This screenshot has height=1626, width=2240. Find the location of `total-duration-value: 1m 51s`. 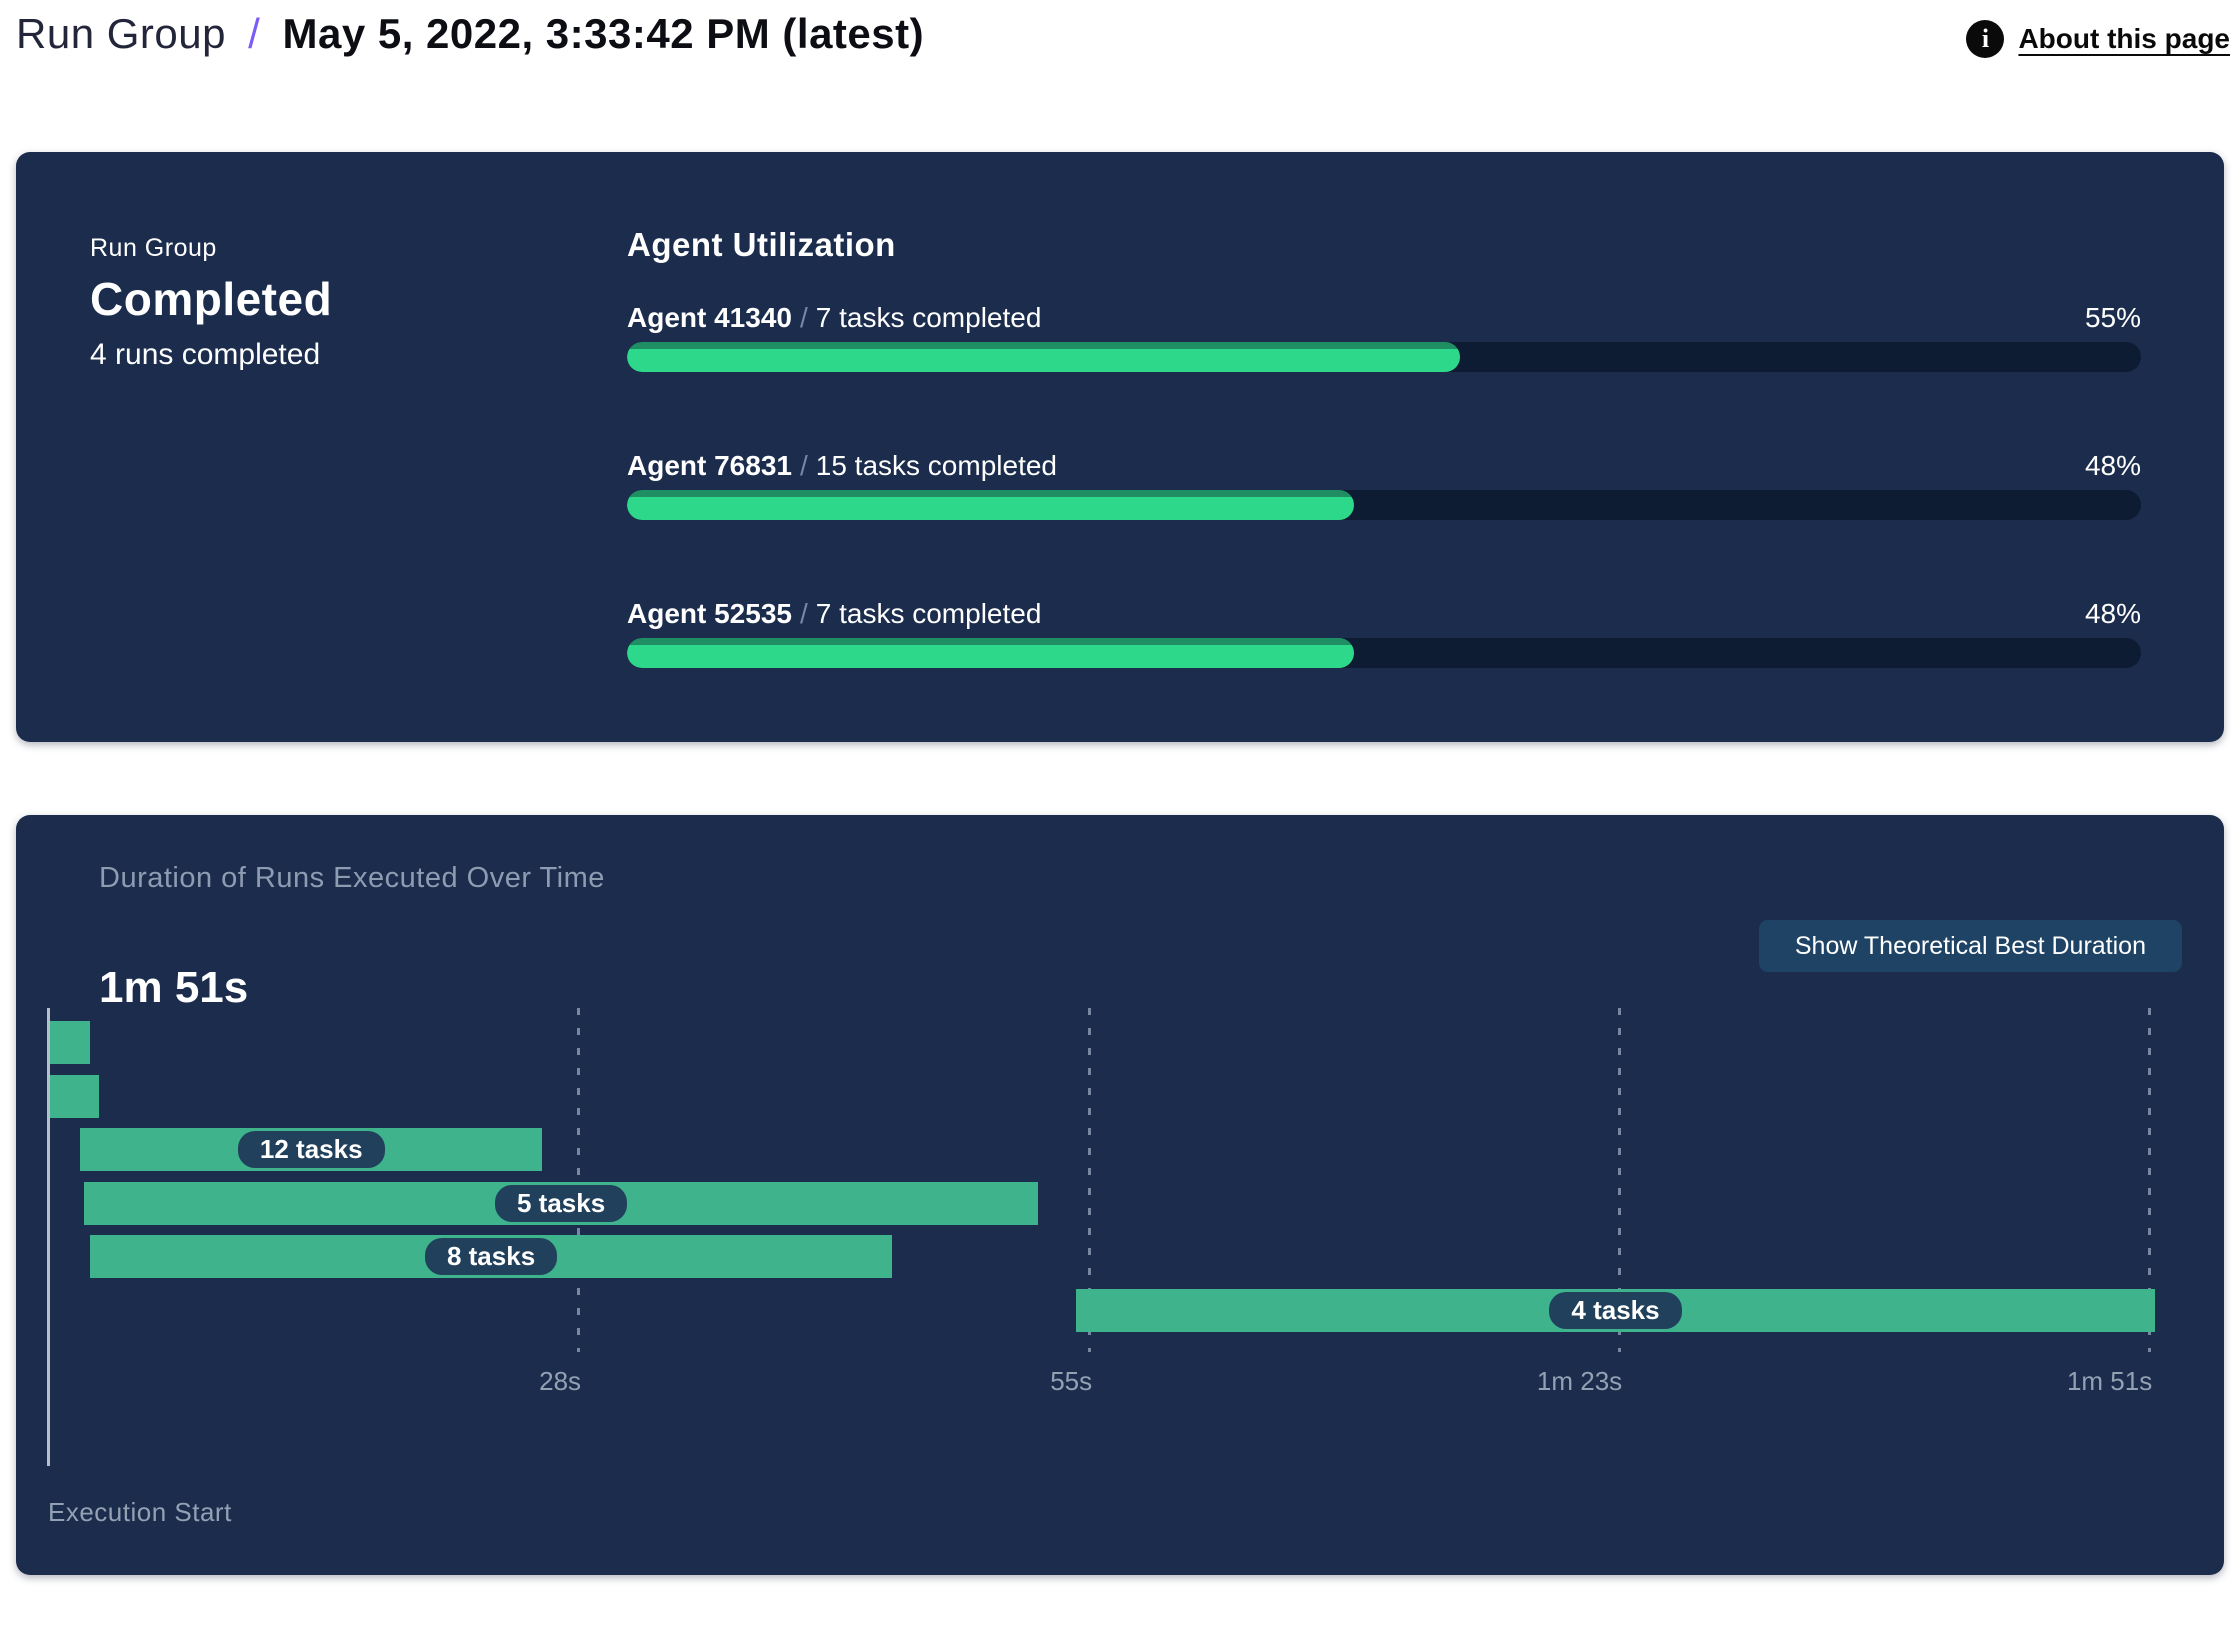

total-duration-value: 1m 51s is located at coordinates (174, 987).